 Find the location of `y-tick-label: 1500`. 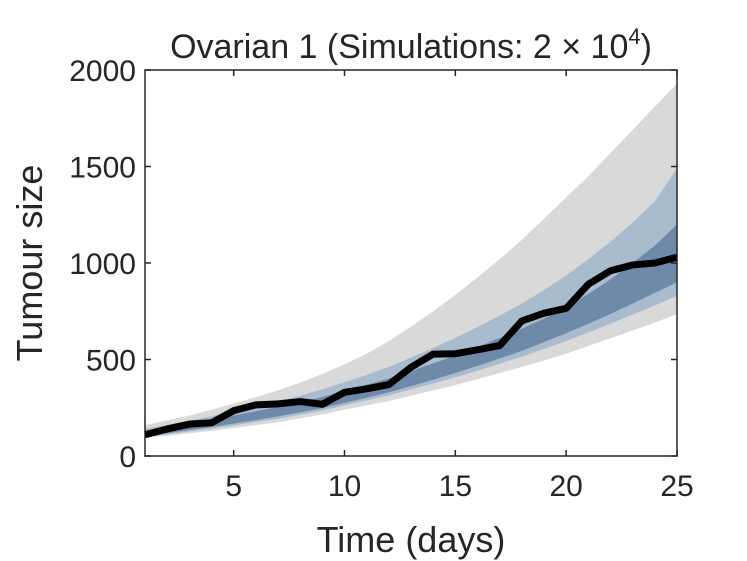

y-tick-label: 1500 is located at coordinates (102, 168).